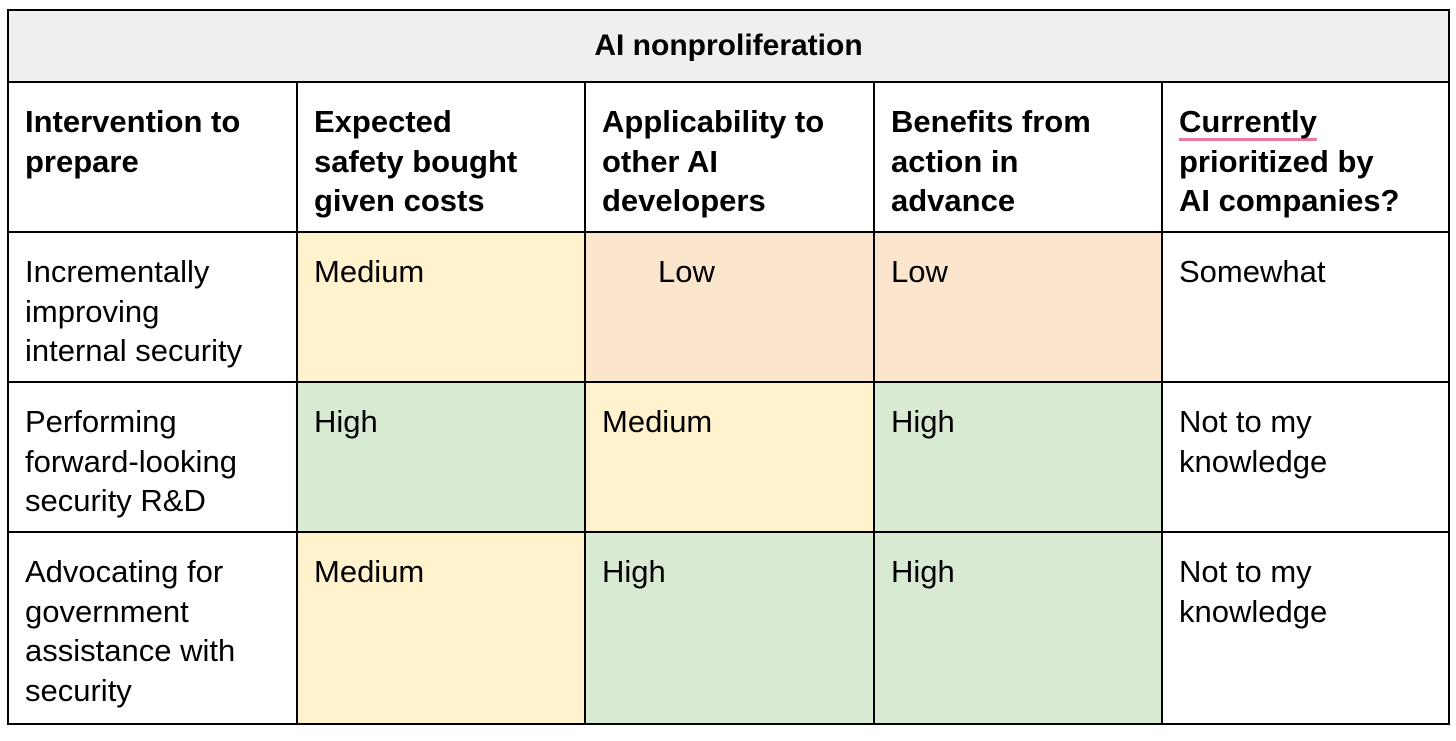  What do you see at coordinates (133, 121) in the screenshot?
I see `header-line: Intervention to` at bounding box center [133, 121].